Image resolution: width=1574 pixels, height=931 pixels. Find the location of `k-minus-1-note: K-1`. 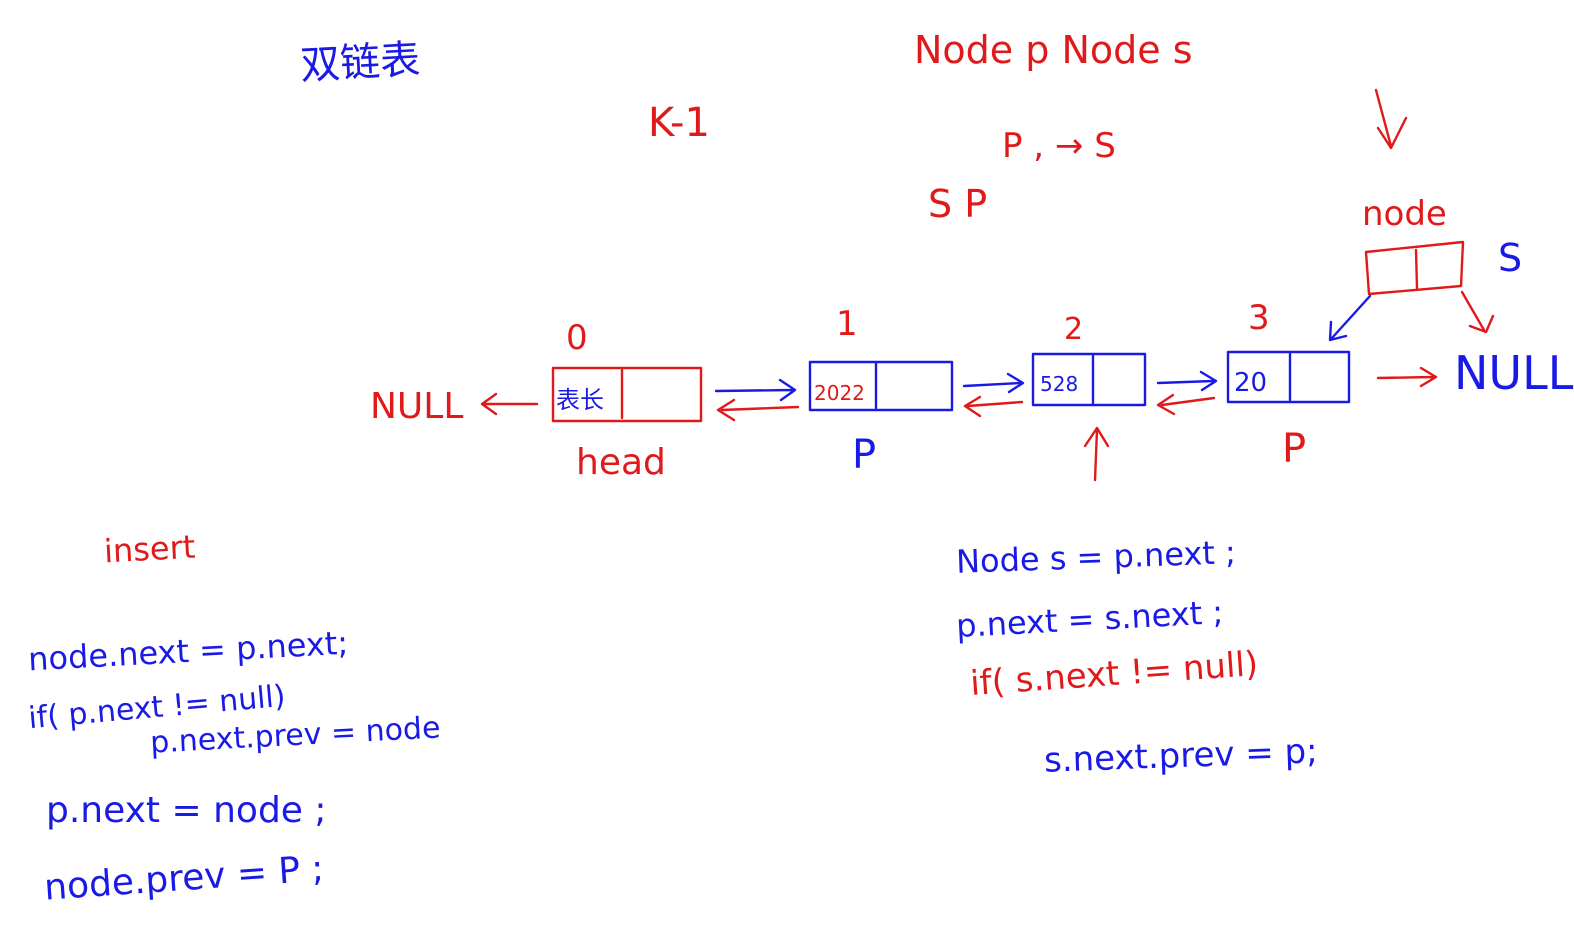

k-minus-1-note: K-1 is located at coordinates (679, 123).